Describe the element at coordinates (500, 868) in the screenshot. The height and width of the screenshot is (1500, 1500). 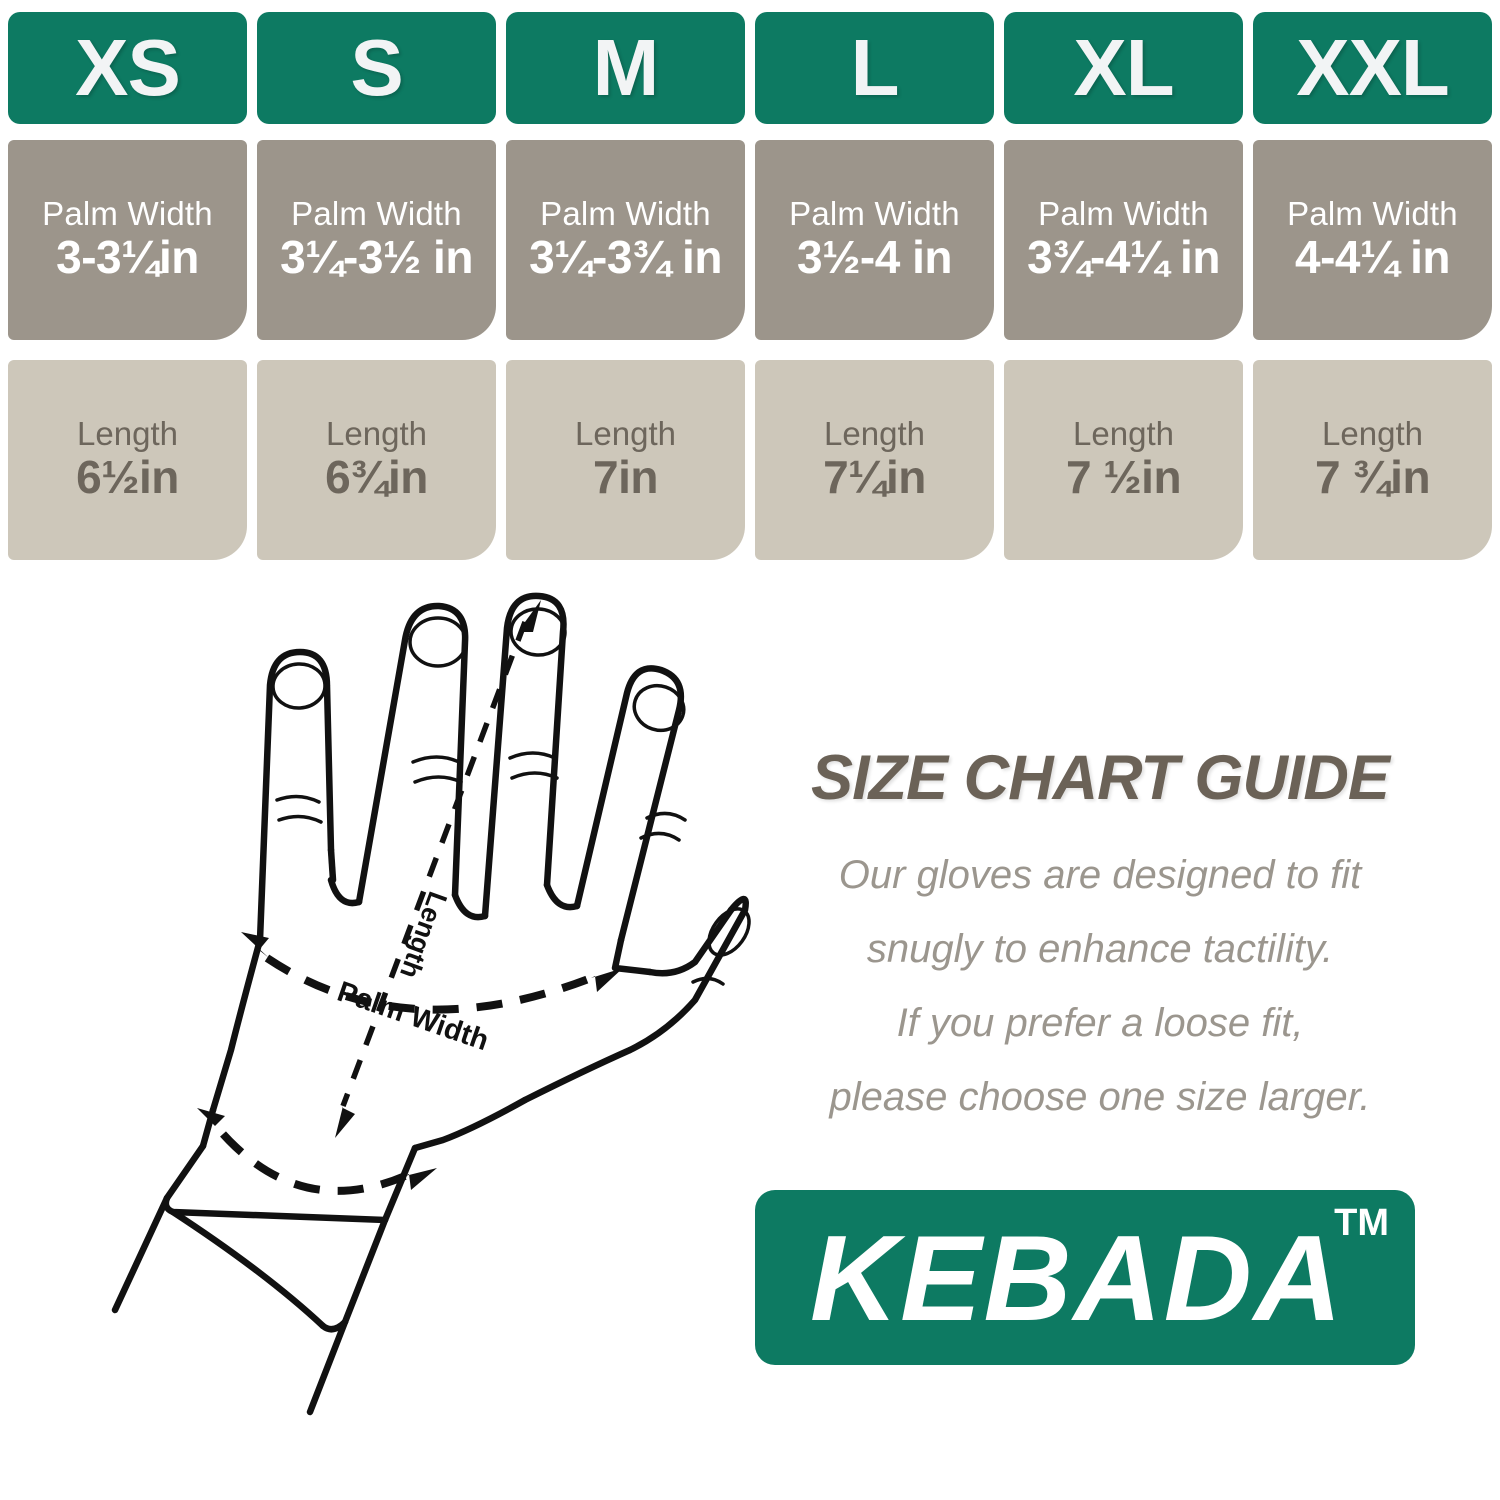
I see `knuckle-creases` at that location.